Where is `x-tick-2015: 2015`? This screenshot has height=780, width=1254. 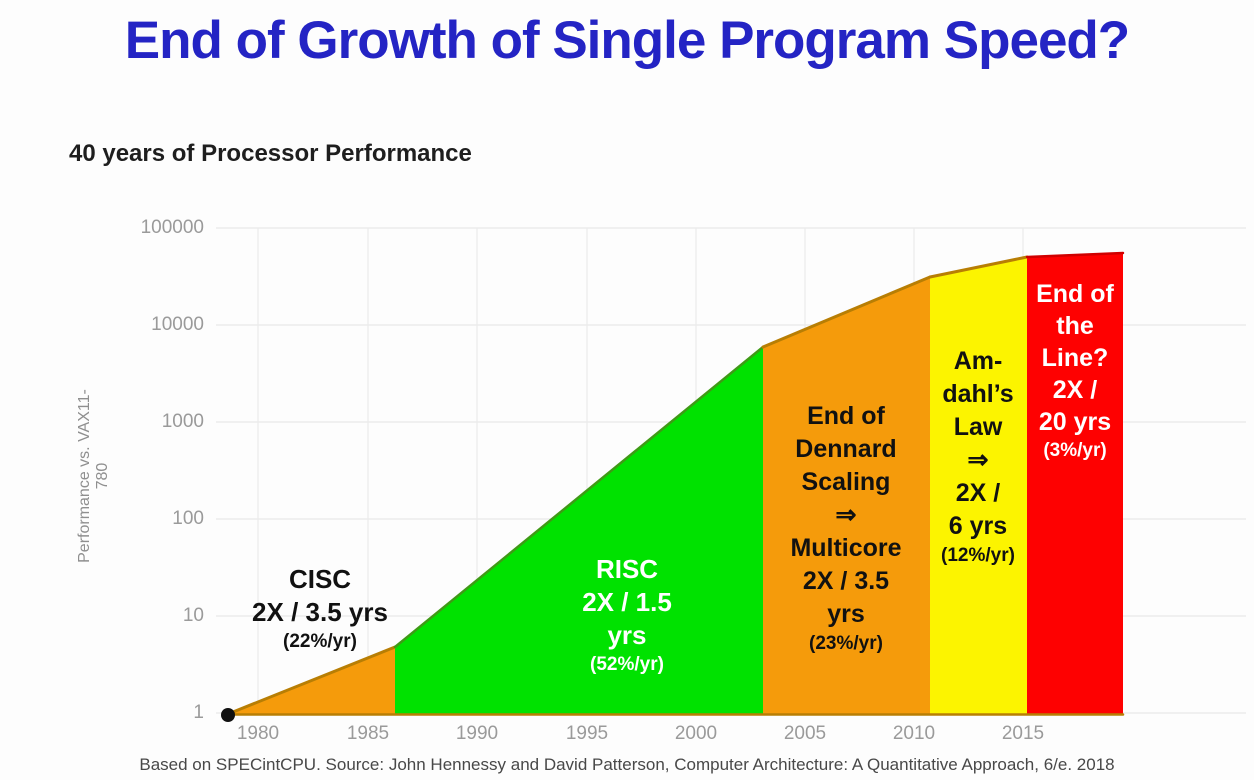
x-tick-2015: 2015 is located at coordinates (1023, 733).